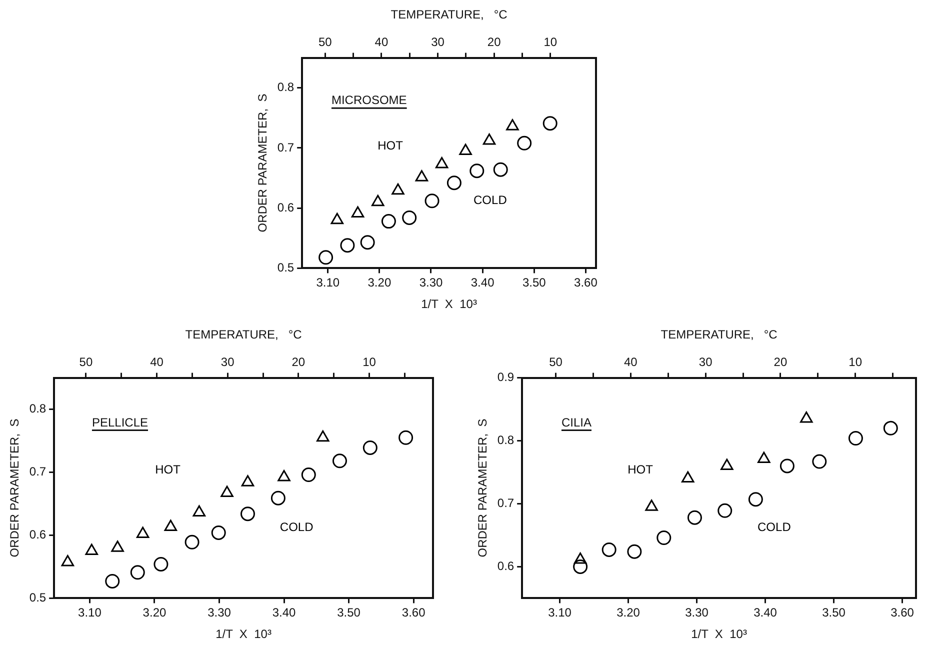  What do you see at coordinates (369, 100) in the screenshot?
I see `annotation: MICROSOME` at bounding box center [369, 100].